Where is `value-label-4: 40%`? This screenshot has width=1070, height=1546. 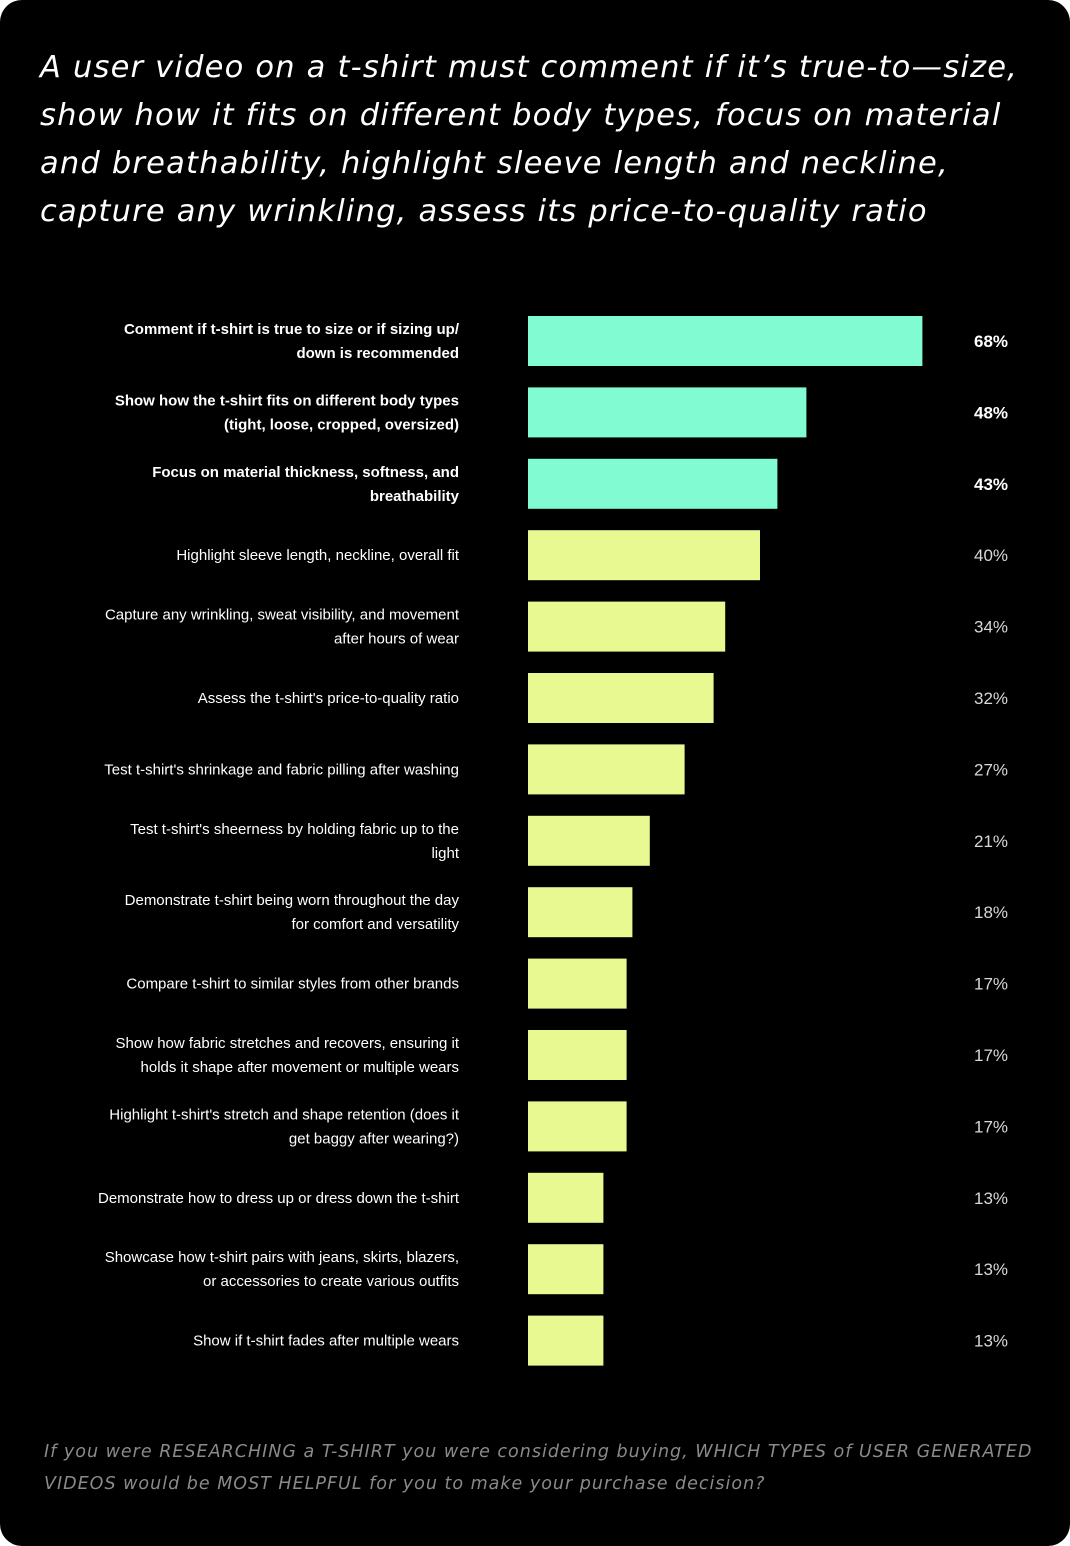
value-label-4: 40% is located at coordinates (991, 555).